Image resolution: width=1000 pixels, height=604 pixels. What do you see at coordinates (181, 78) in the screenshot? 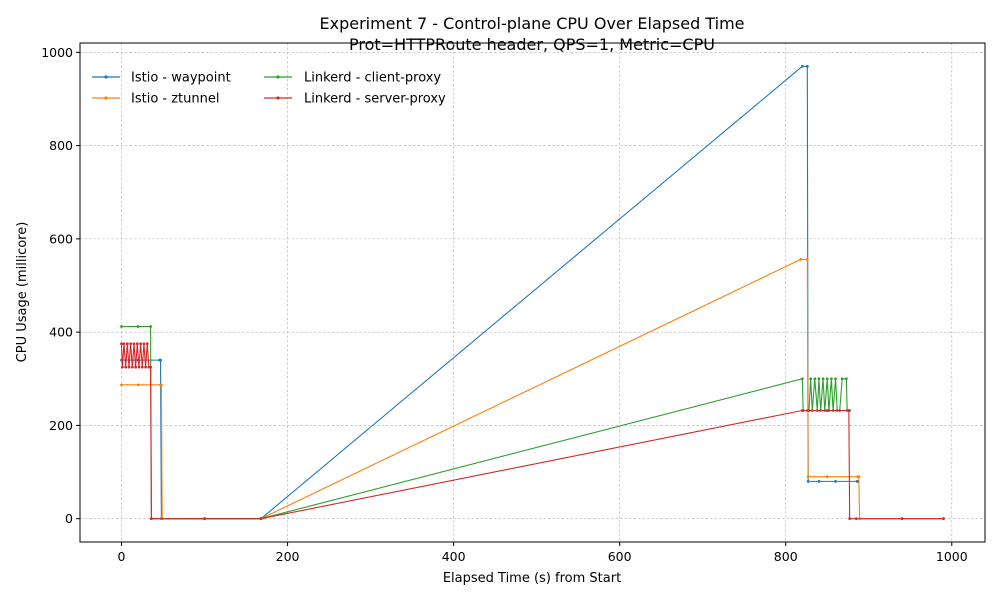
I see `legend-label: Istio - waypoint` at bounding box center [181, 78].